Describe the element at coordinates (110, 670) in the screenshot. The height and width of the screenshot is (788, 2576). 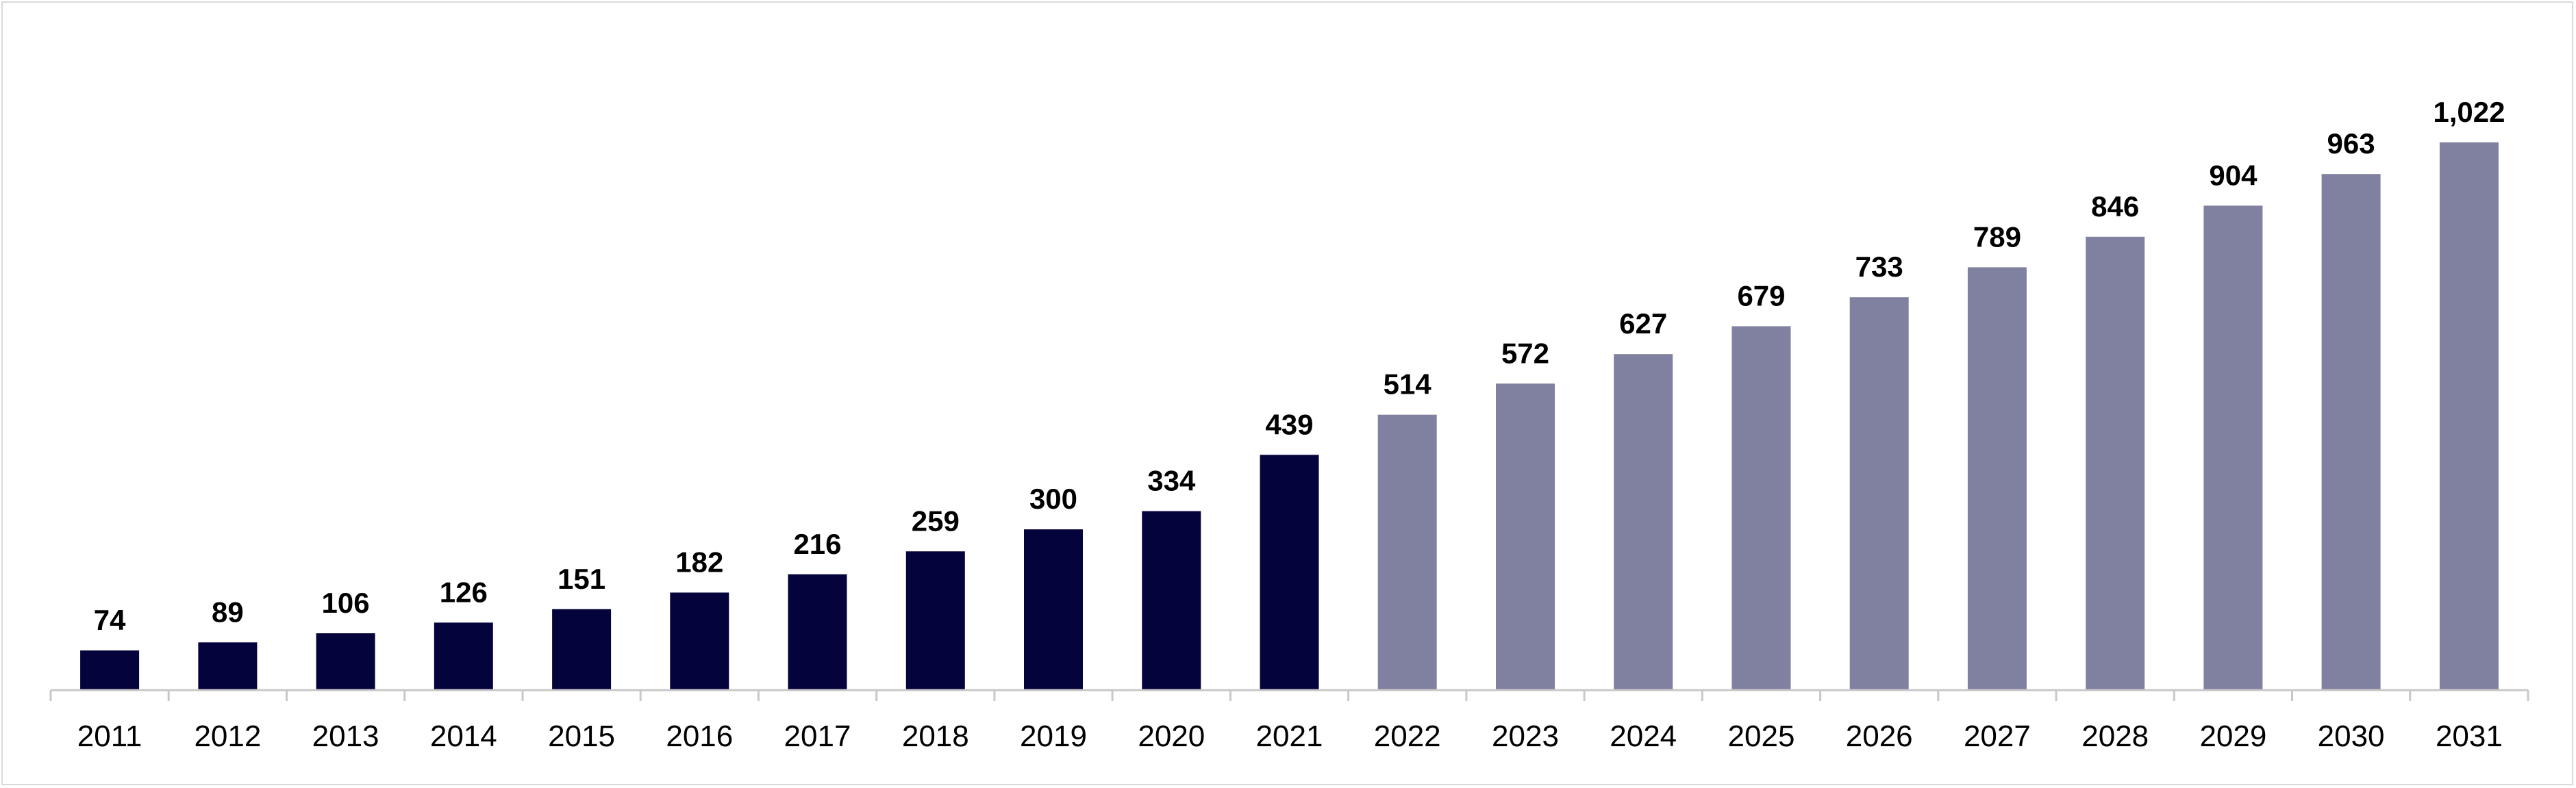
I see `bar-2011` at that location.